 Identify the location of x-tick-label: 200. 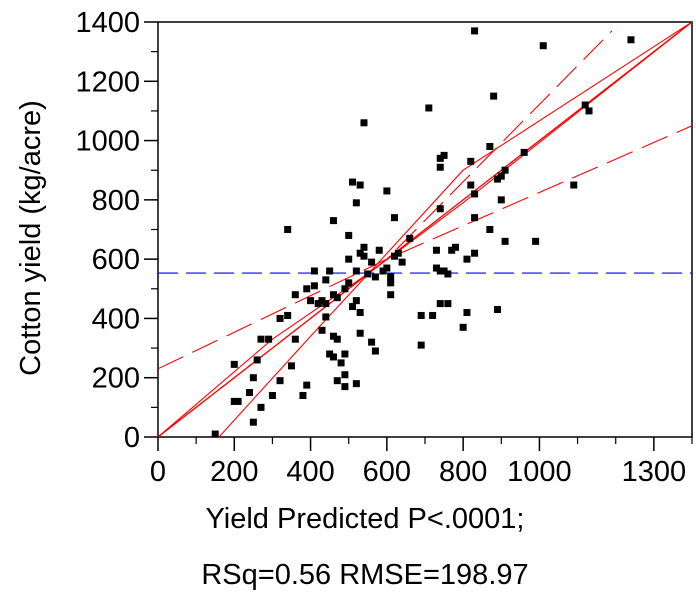
(234, 472).